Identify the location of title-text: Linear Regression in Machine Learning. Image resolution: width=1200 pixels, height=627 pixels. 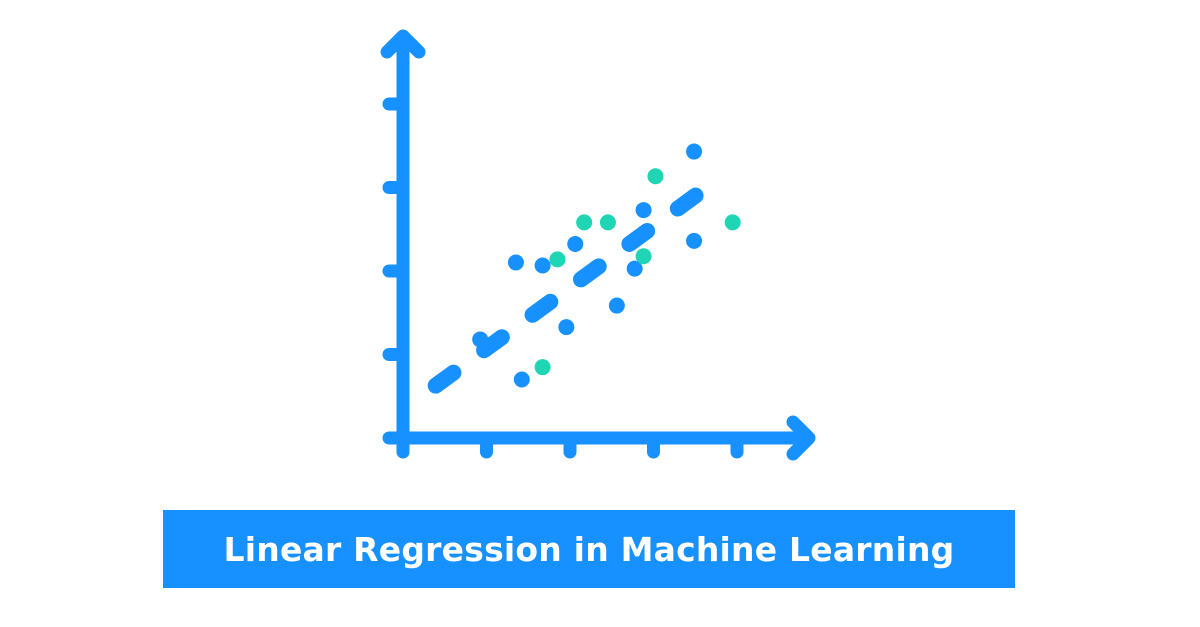
(589, 549).